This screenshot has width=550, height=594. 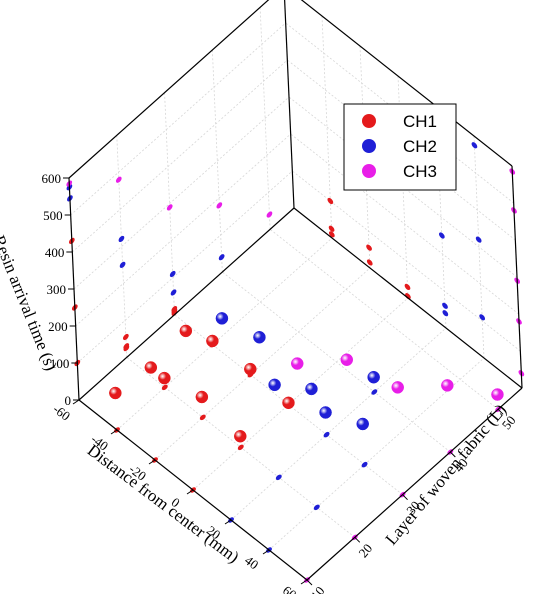 What do you see at coordinates (68, 400) in the screenshot?
I see `z-tick-label: 0` at bounding box center [68, 400].